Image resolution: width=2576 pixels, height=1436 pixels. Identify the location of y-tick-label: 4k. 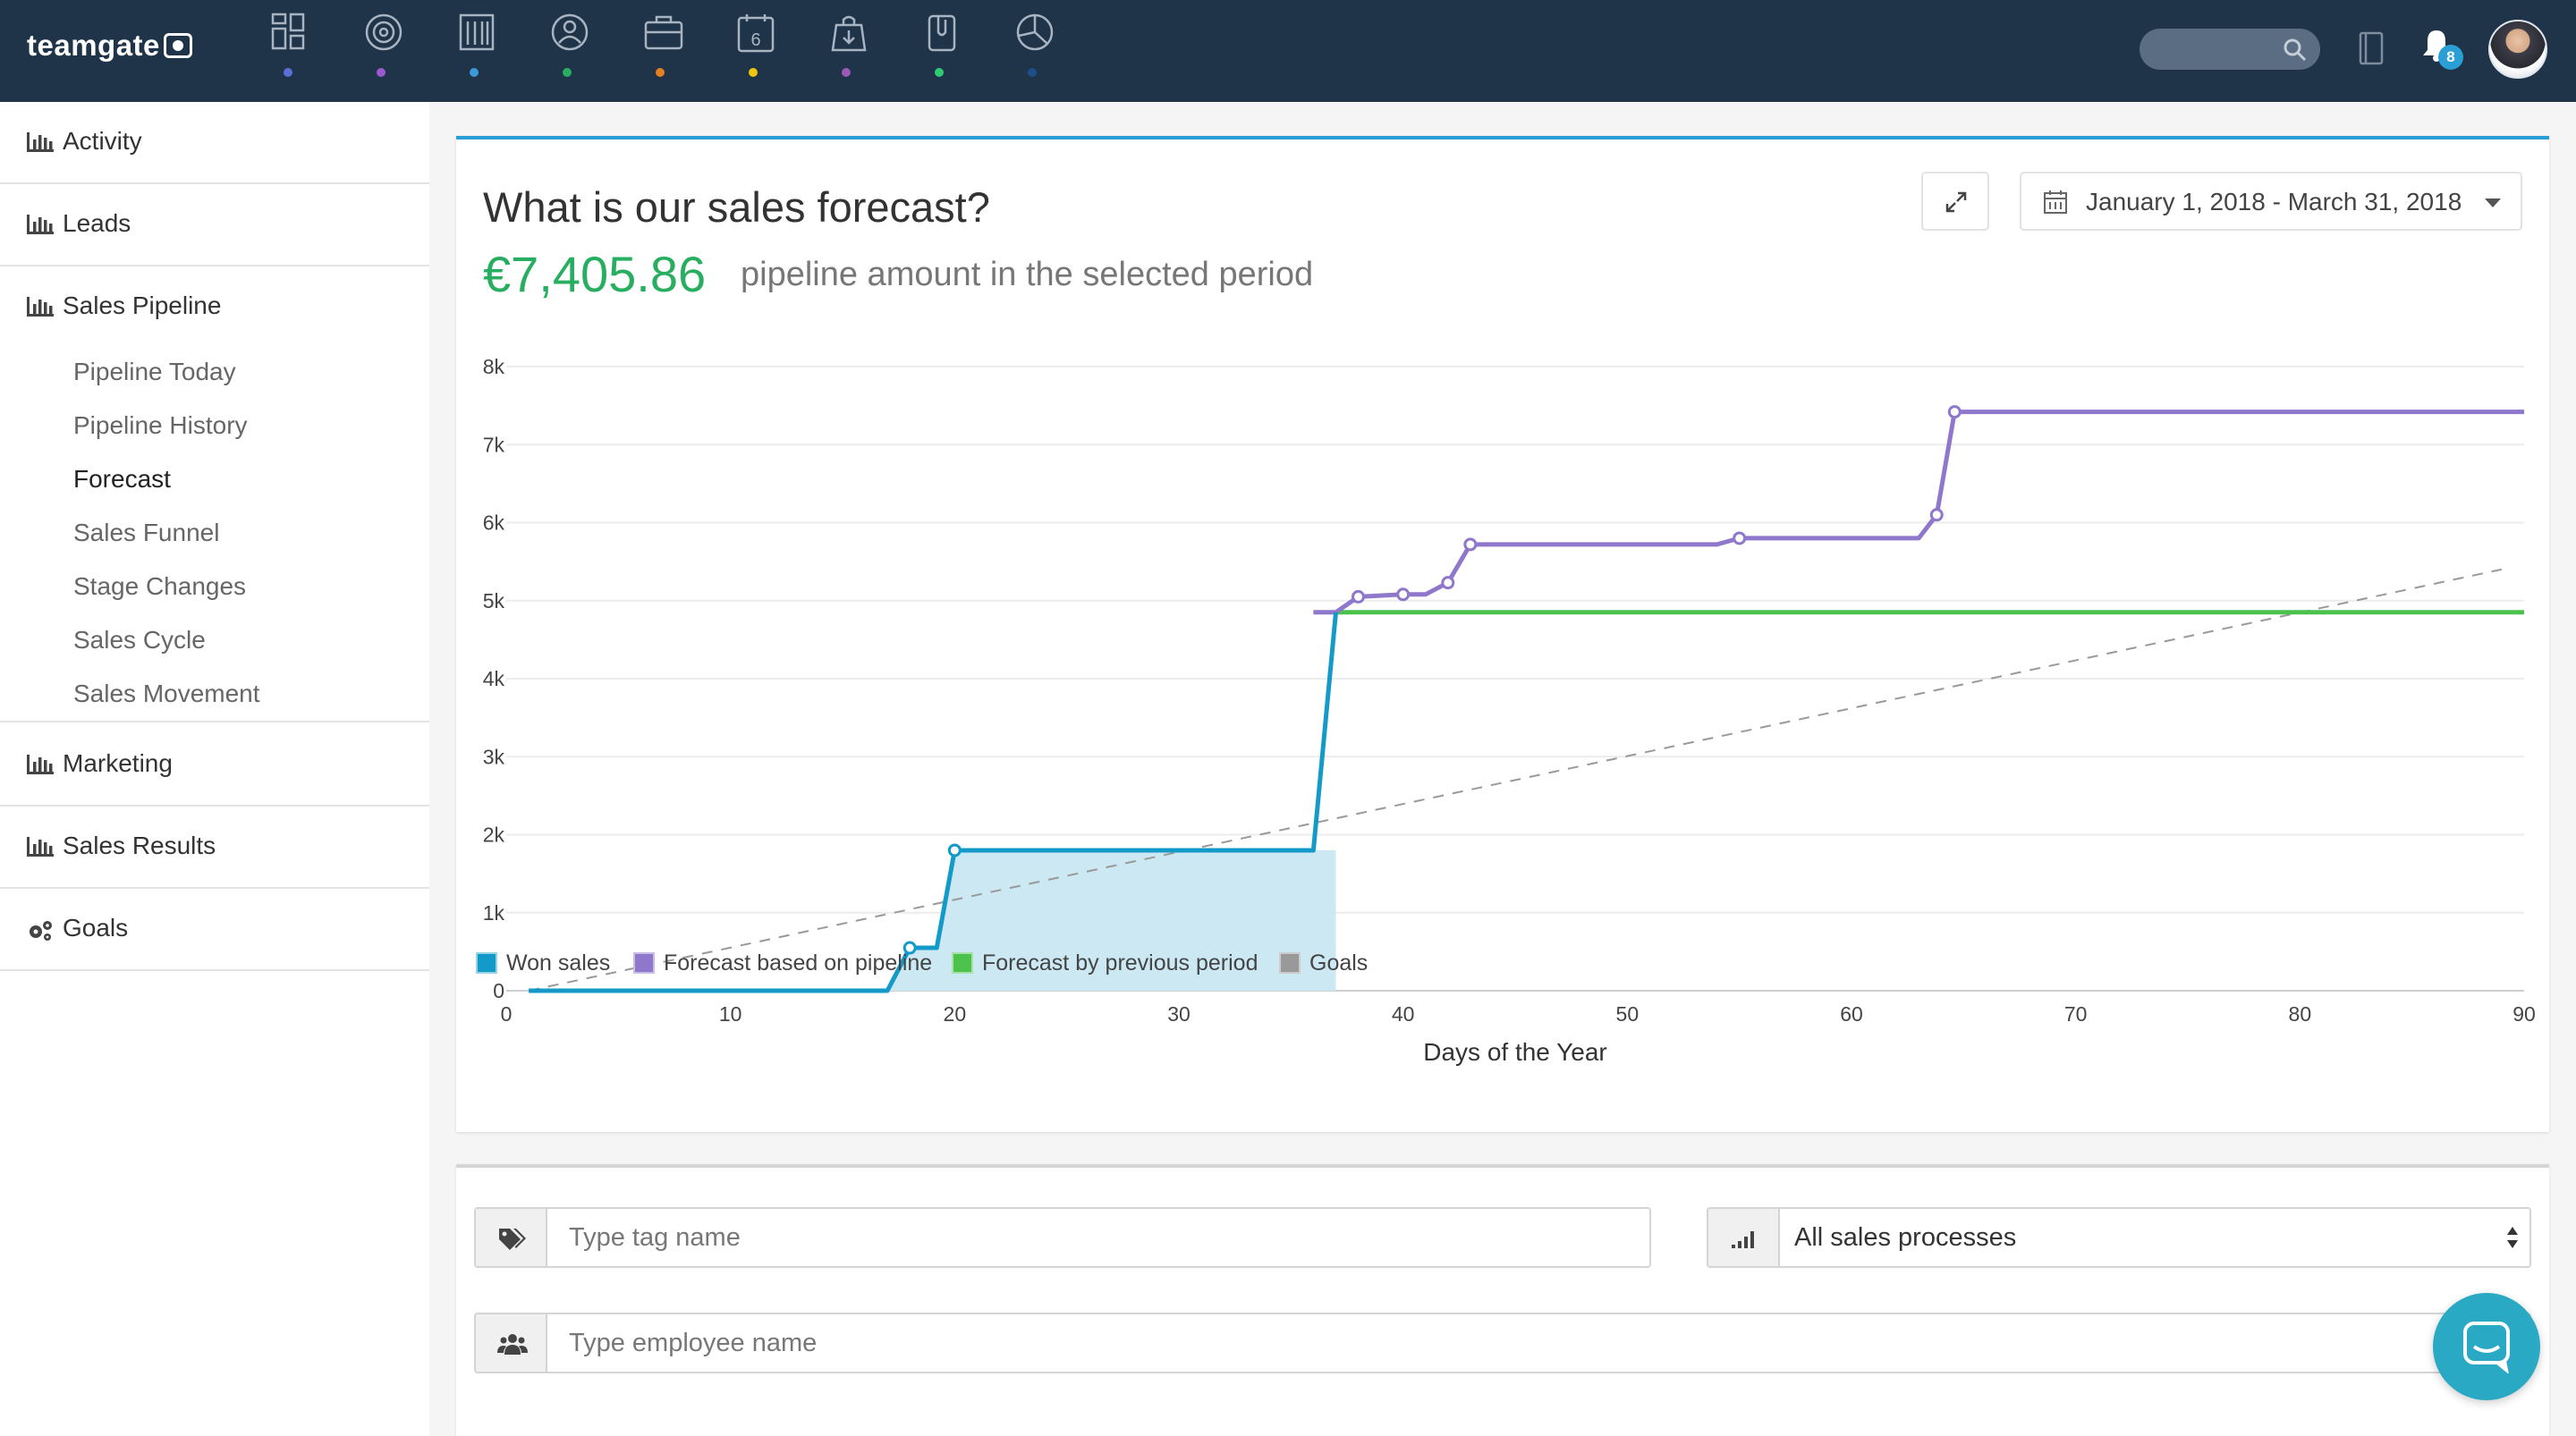
(494, 678).